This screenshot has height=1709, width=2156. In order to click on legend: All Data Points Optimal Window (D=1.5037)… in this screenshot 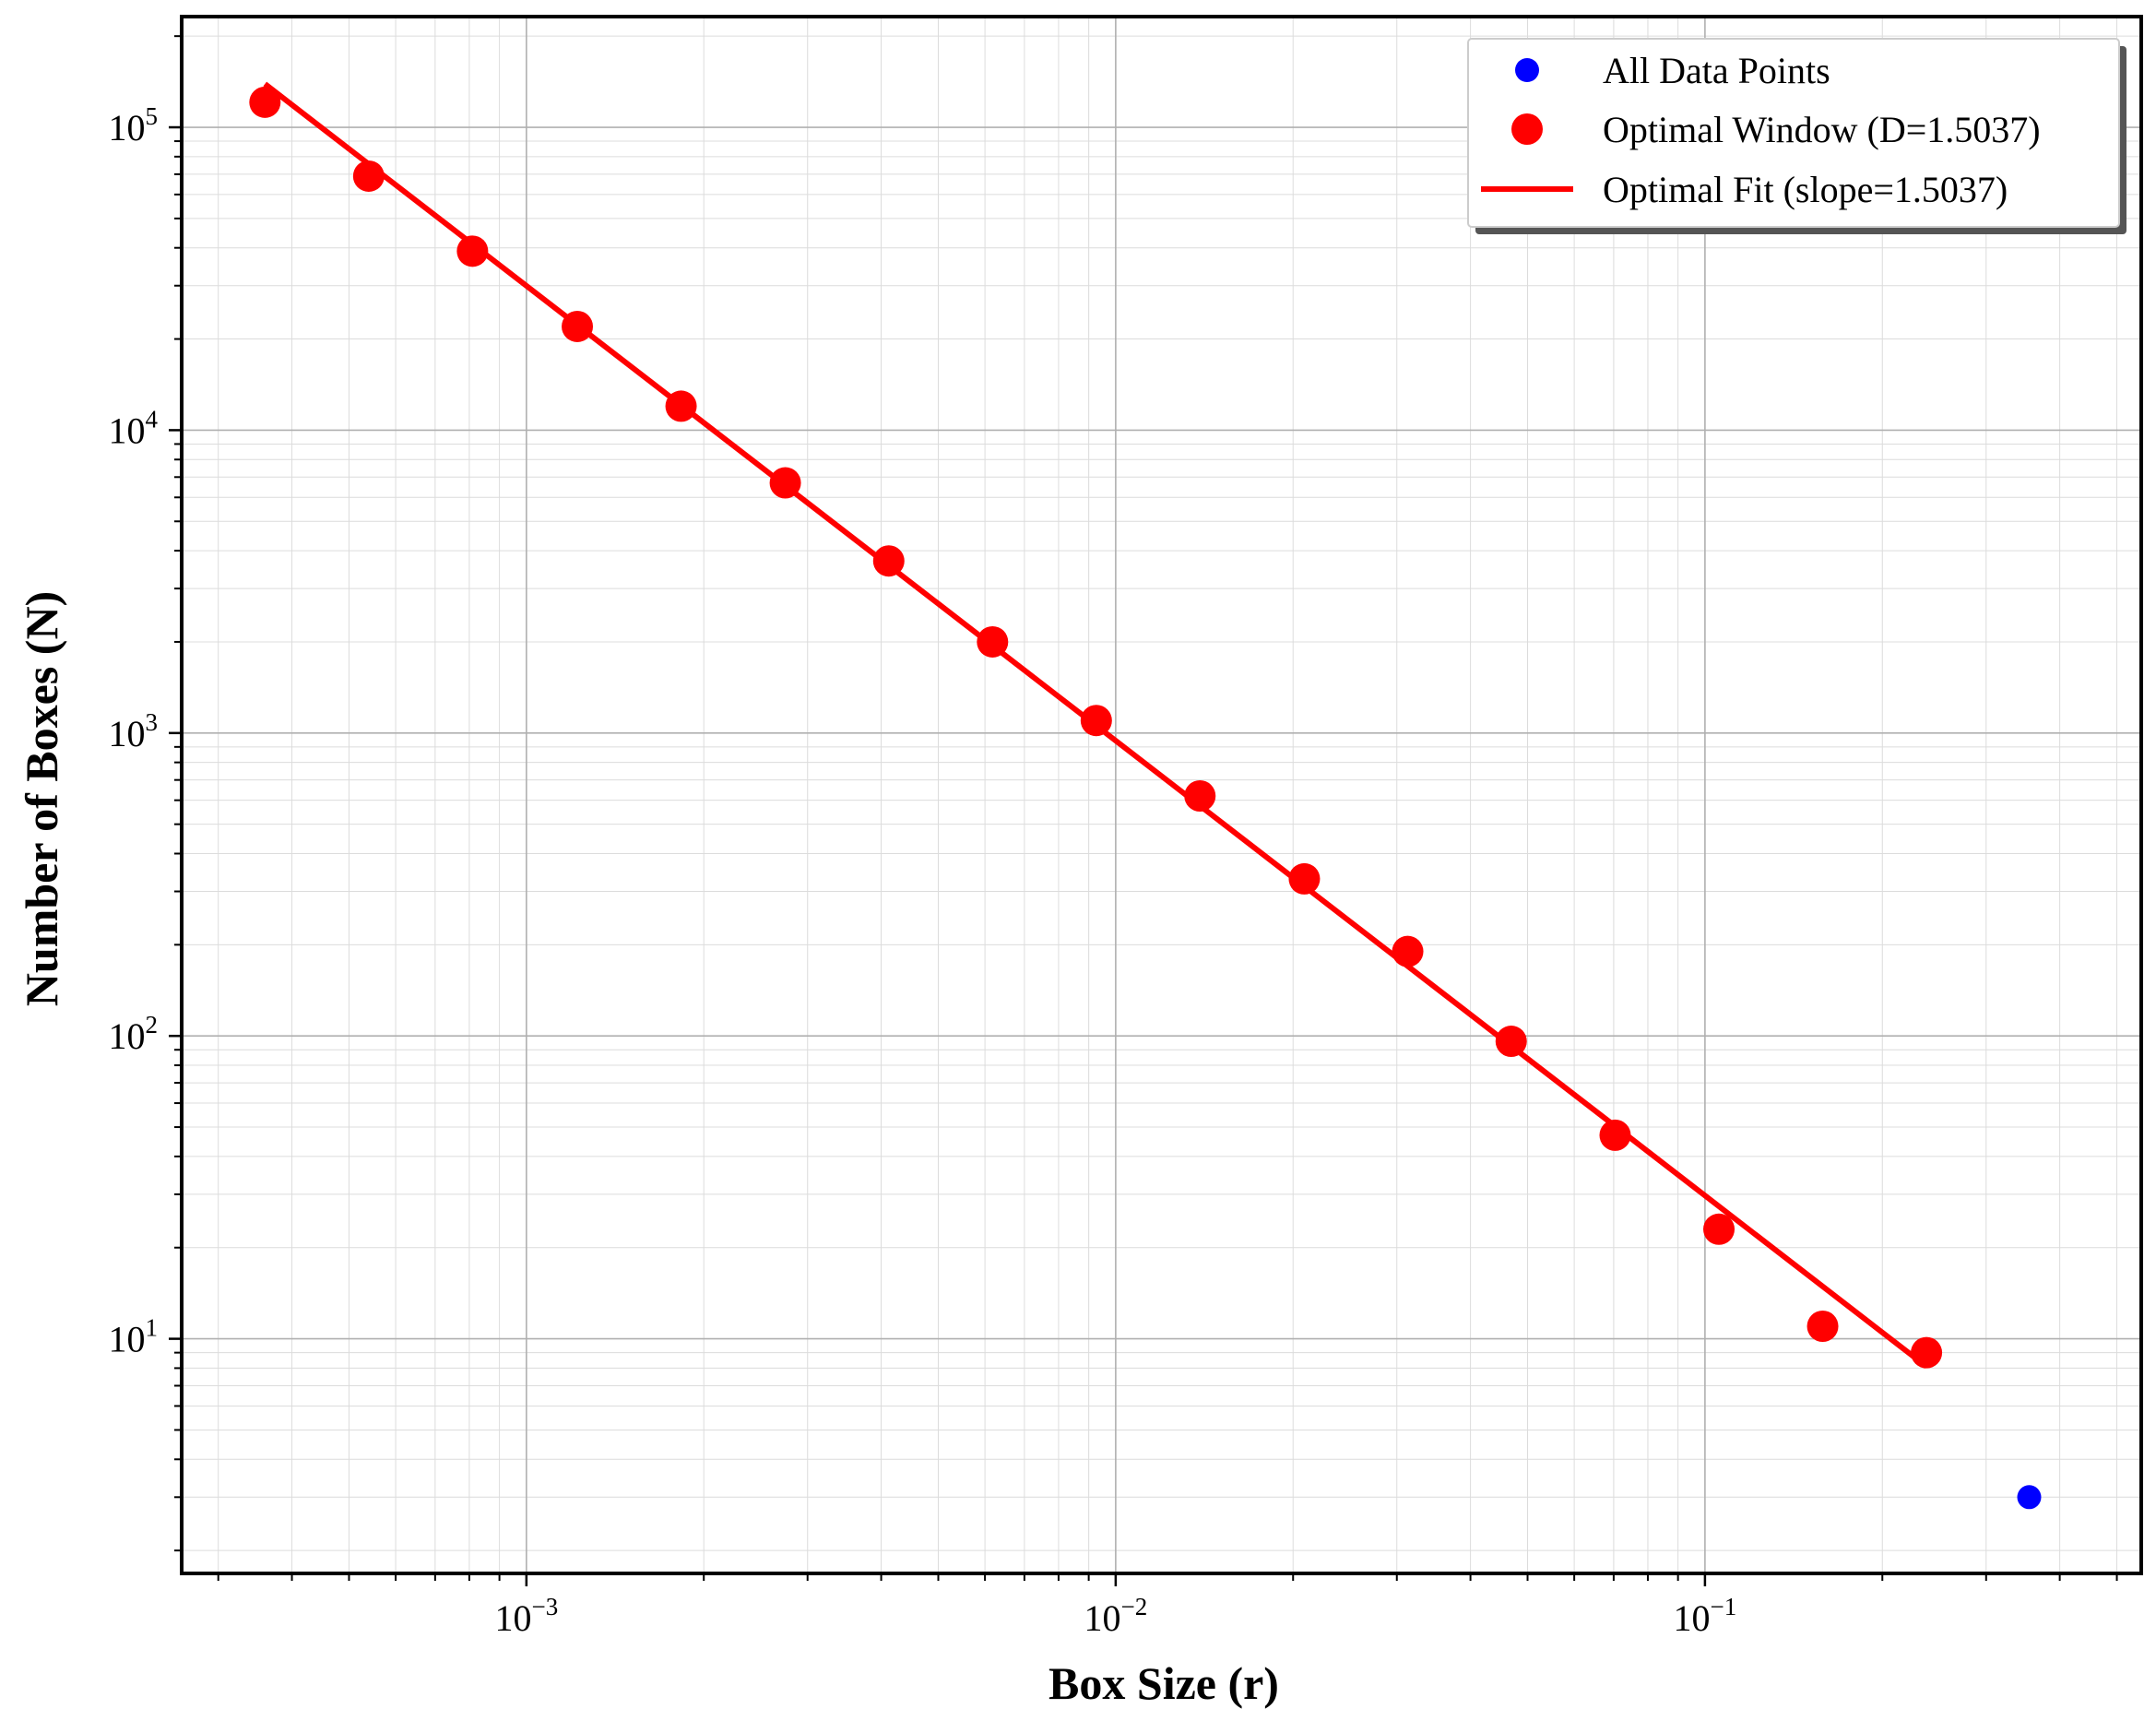, I will do `click(1797, 136)`.